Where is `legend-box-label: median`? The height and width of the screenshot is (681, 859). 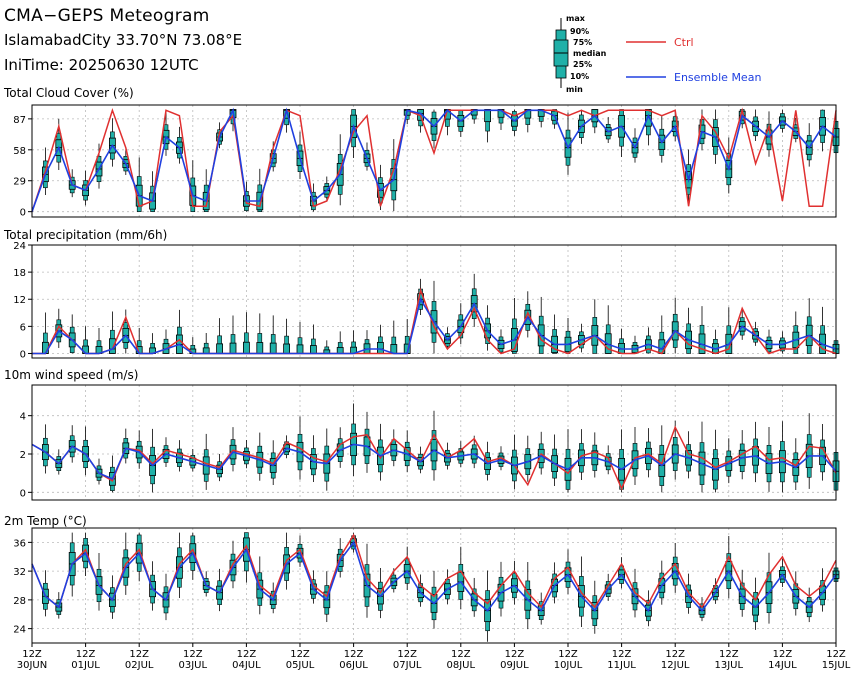
legend-box-label: median is located at coordinates (590, 53).